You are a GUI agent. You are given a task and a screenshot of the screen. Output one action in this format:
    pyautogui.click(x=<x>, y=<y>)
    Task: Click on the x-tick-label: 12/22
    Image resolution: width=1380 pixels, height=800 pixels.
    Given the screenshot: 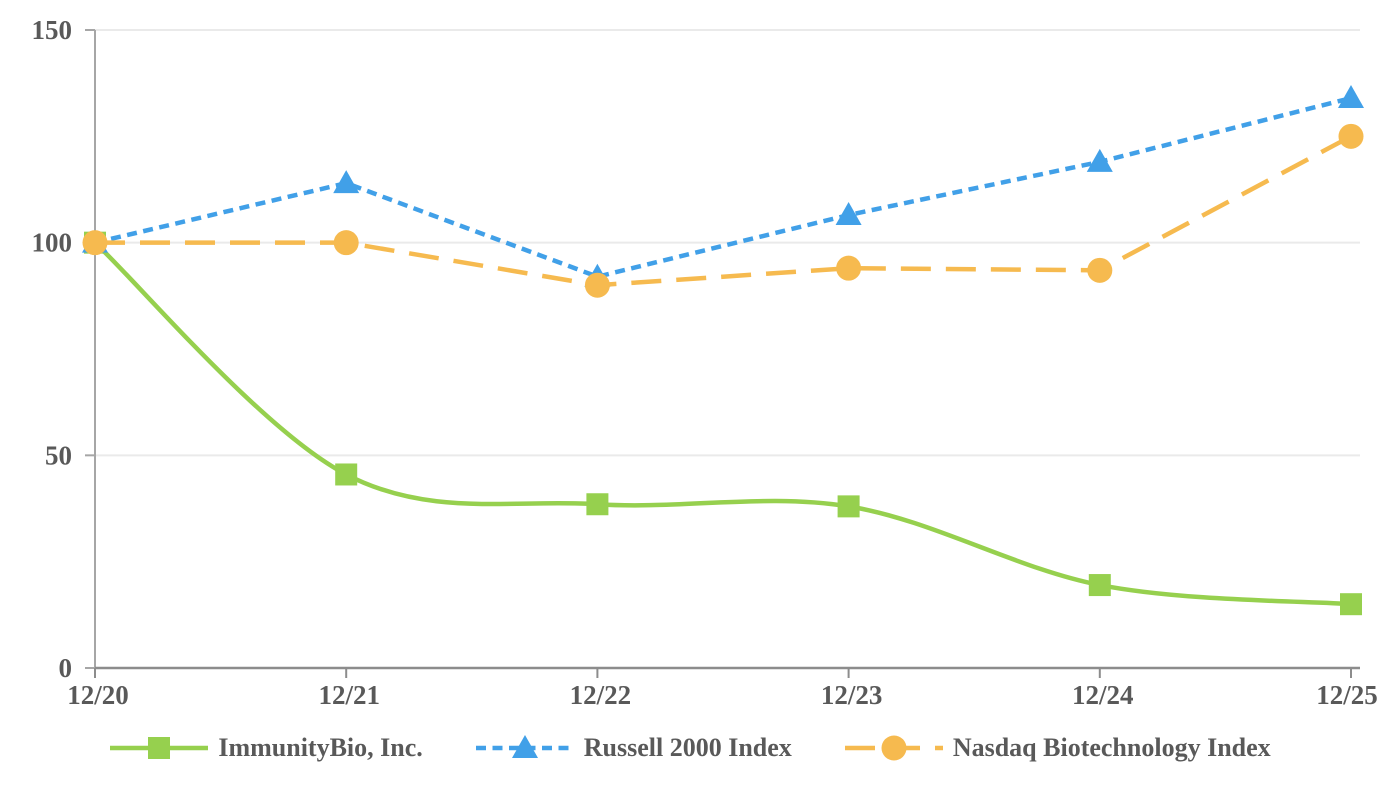 What is the action you would take?
    pyautogui.click(x=601, y=695)
    